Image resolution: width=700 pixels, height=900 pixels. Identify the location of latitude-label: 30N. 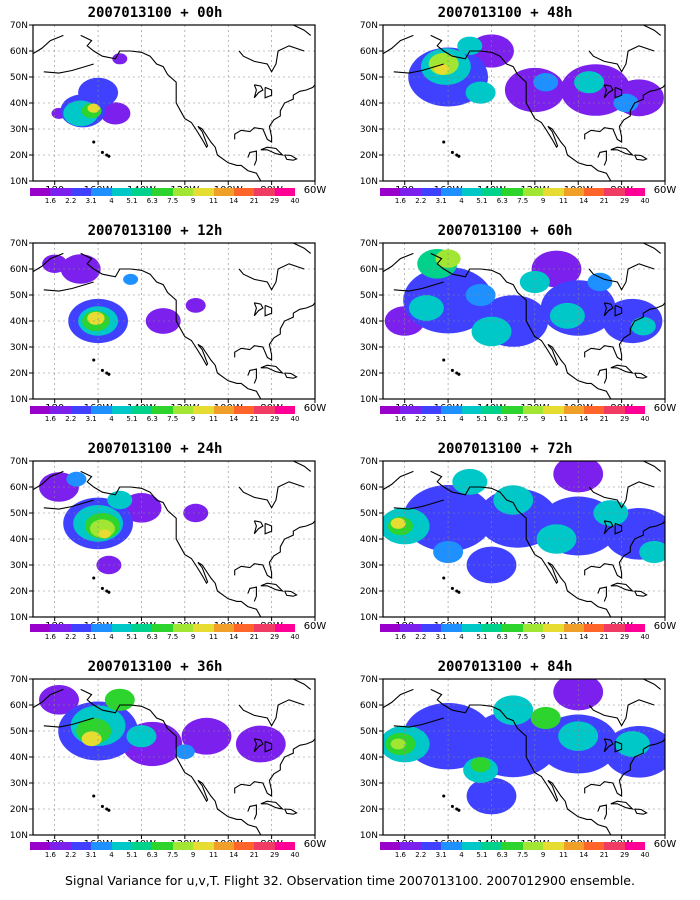
(369, 784).